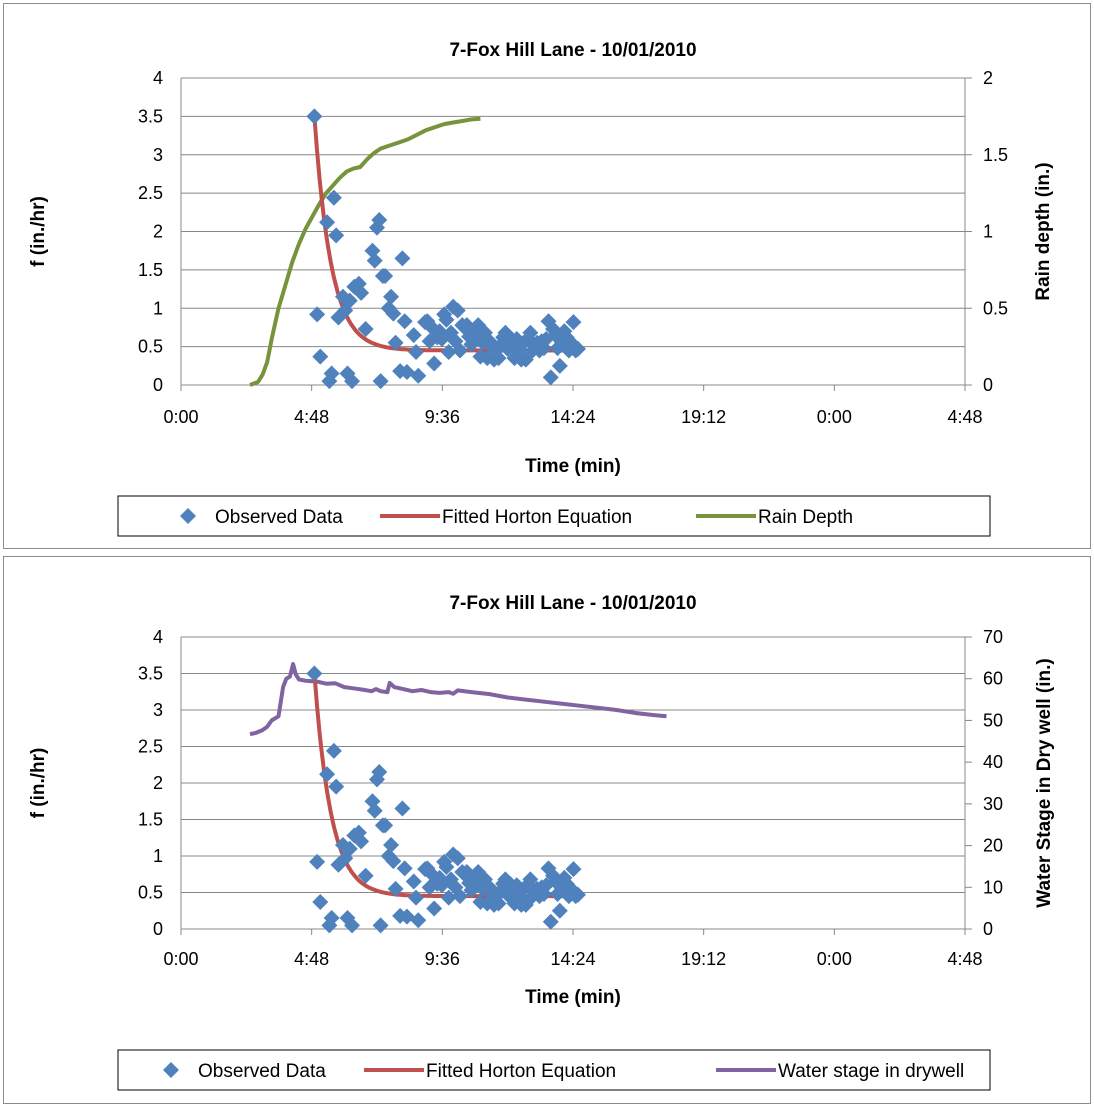 The width and height of the screenshot is (1094, 1108). Describe the element at coordinates (554, 1070) in the screenshot. I see `legend-box` at that location.